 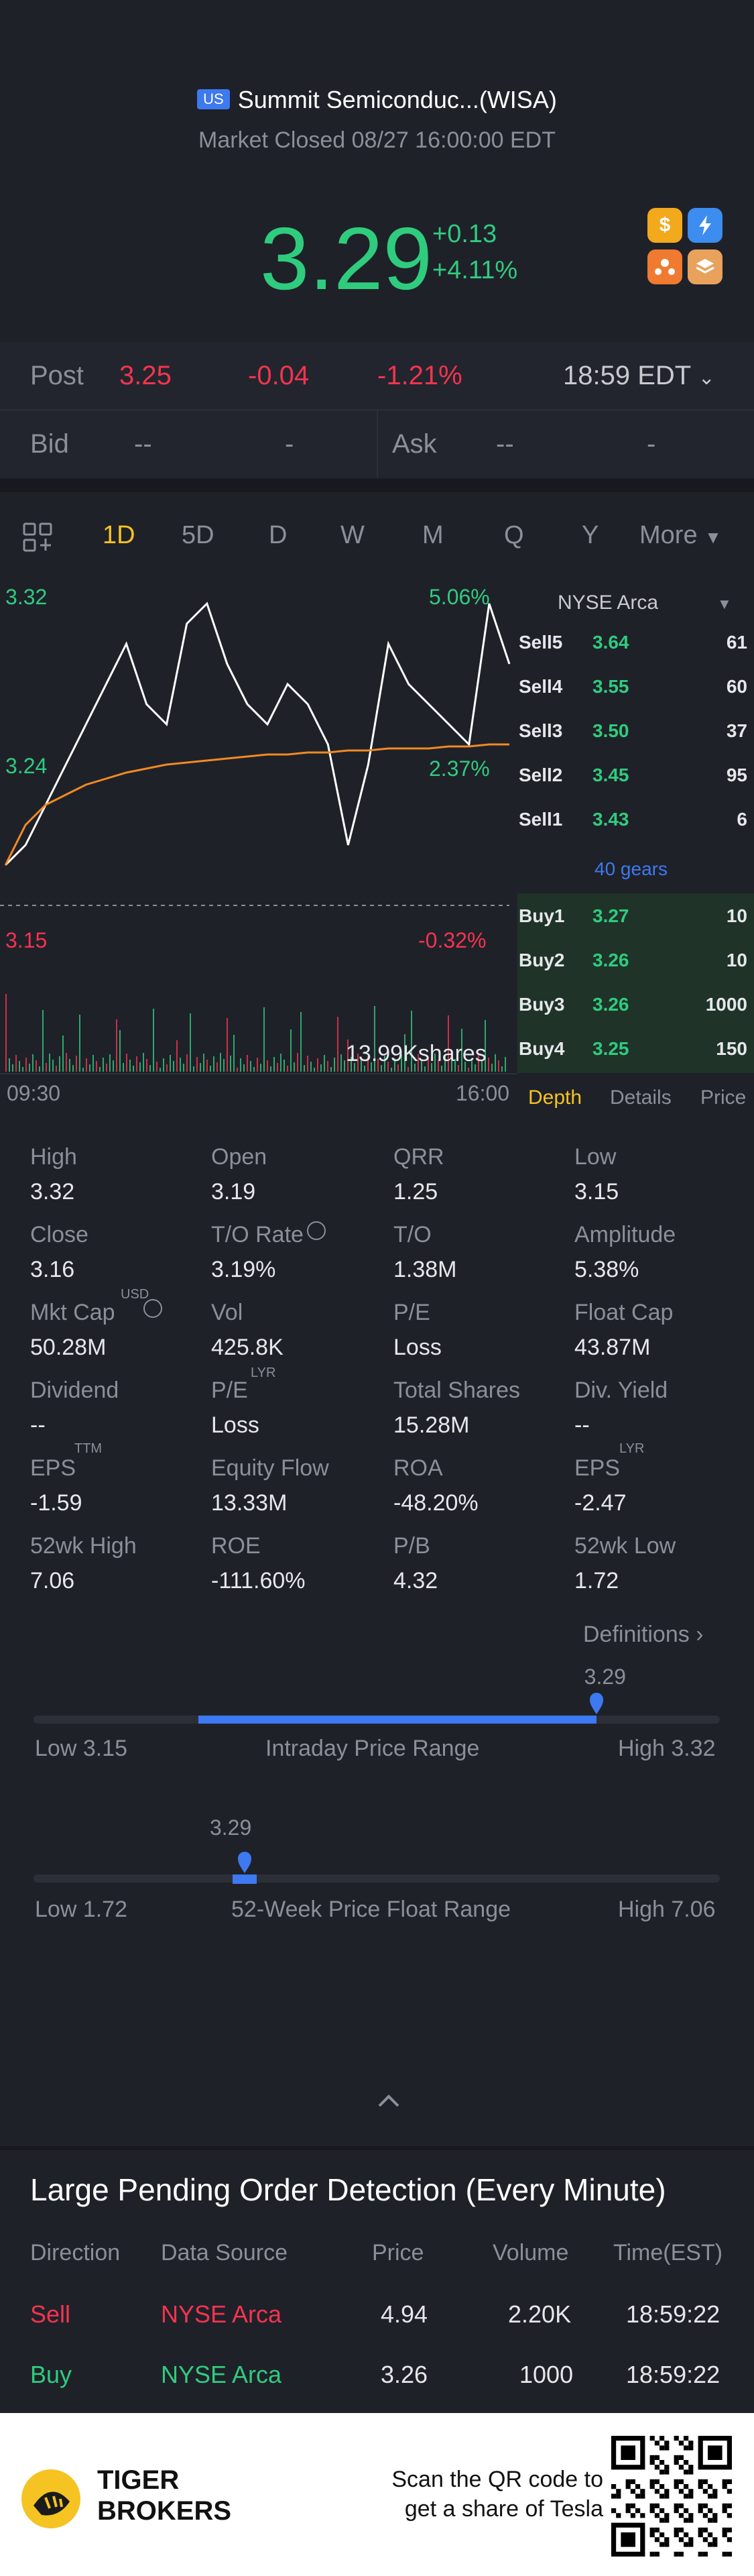 I want to click on tab-y: Y, so click(x=590, y=535).